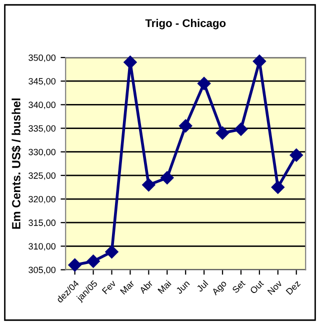 The image size is (320, 325). What do you see at coordinates (42, 152) in the screenshot?
I see `y-tick-label: 330,00` at bounding box center [42, 152].